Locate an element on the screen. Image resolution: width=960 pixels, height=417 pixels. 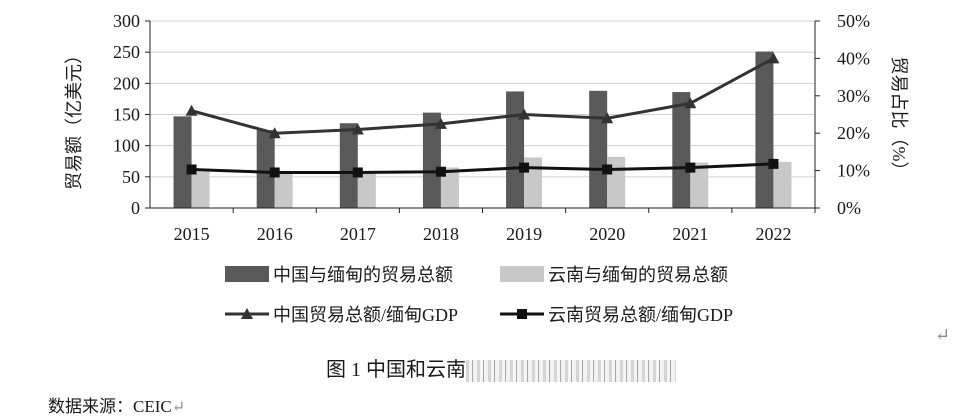
data-source: 数据来源：CEIC↵ is located at coordinates (116, 404).